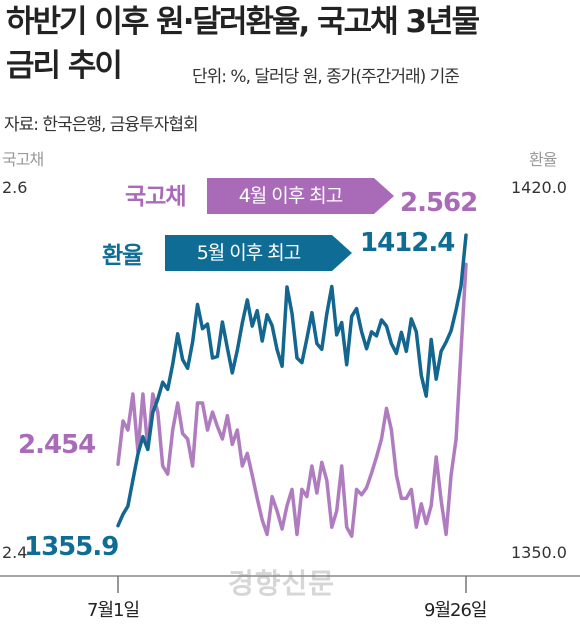 The height and width of the screenshot is (628, 580). What do you see at coordinates (101, 125) in the screenshot?
I see `source-note: 자료: 한국은행, 금융투자협회` at bounding box center [101, 125].